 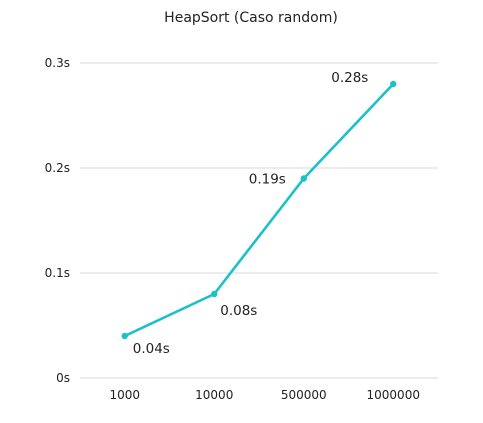 I want to click on data-label: 0.04s, so click(x=151, y=349).